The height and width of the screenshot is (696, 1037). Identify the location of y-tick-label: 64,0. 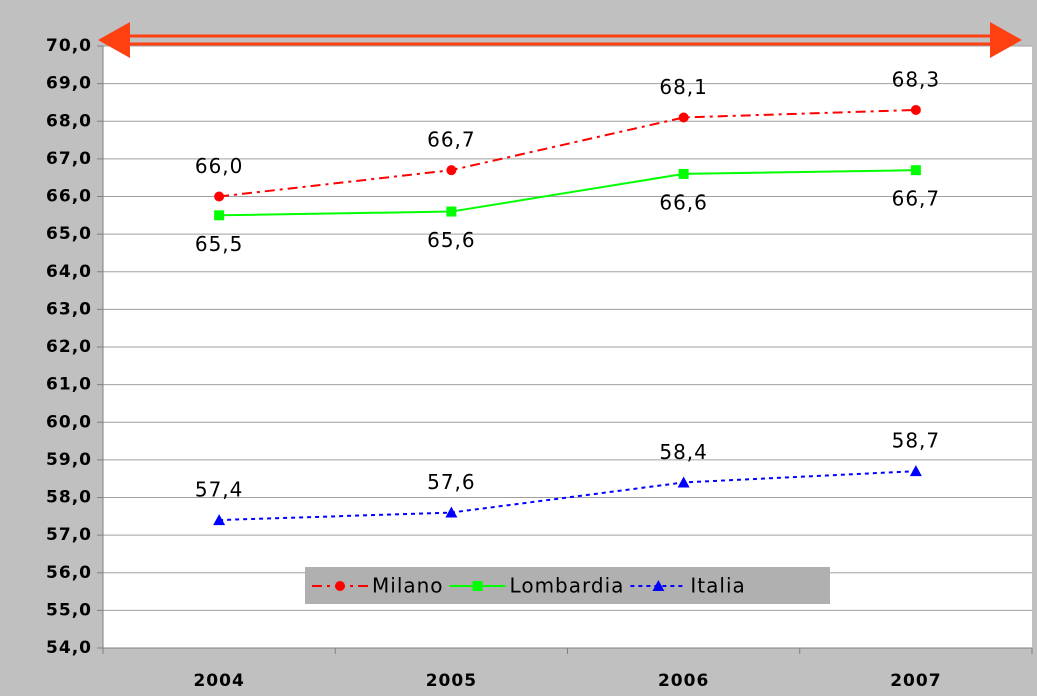
(69, 272).